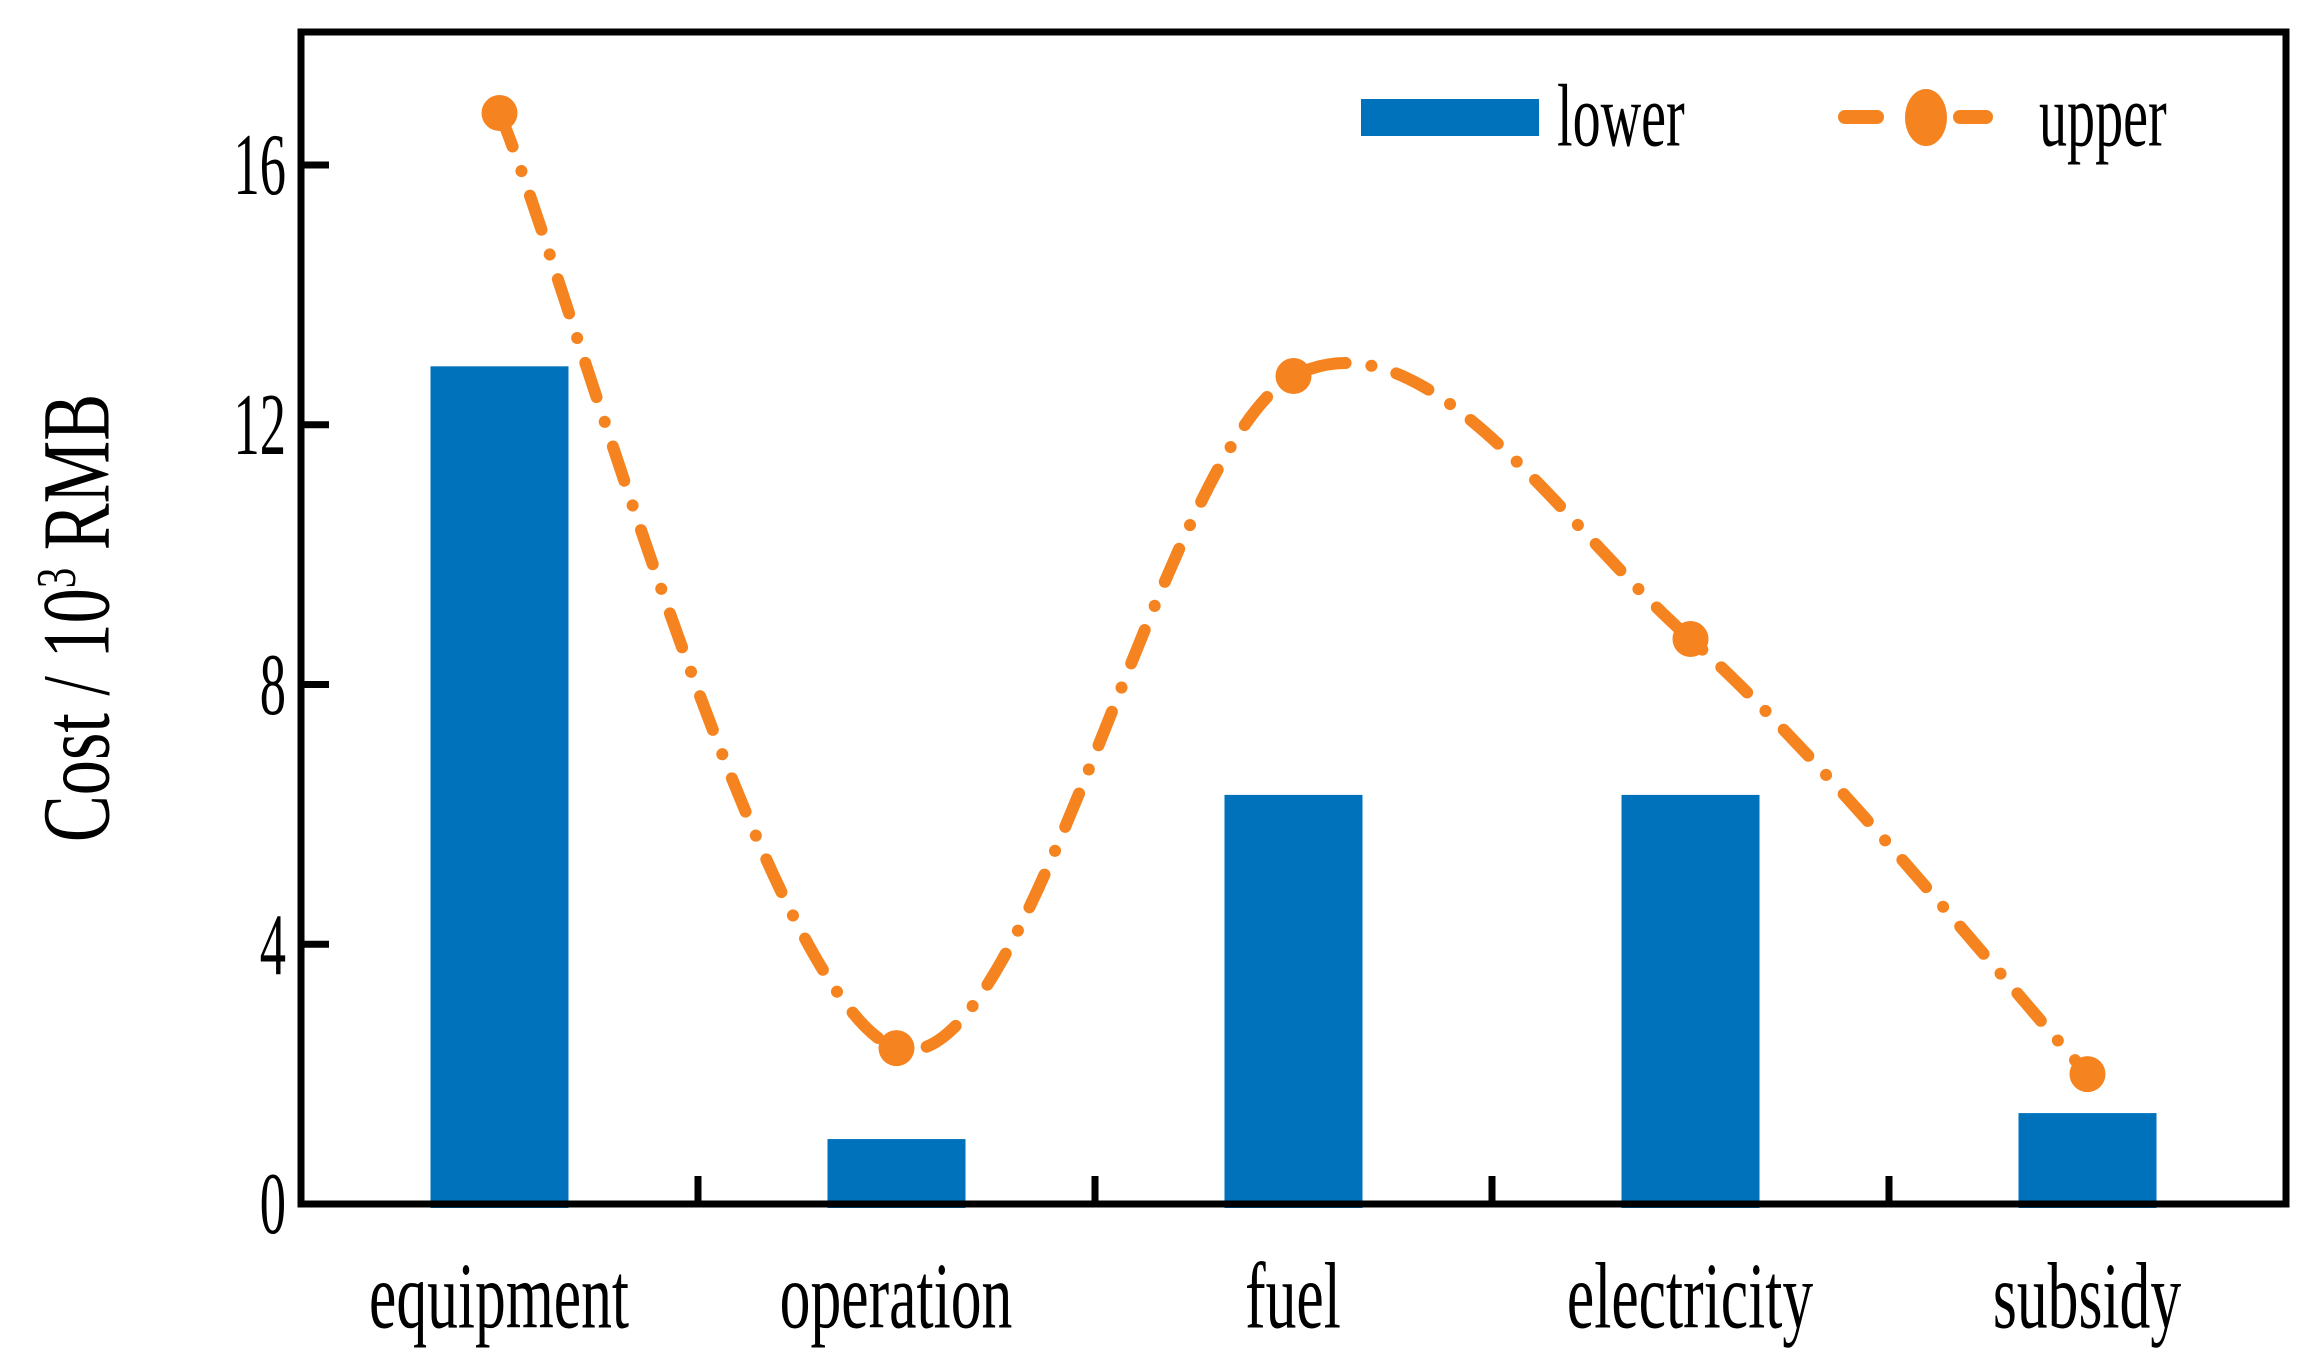 This screenshot has height=1360, width=2313. What do you see at coordinates (1690, 1297) in the screenshot?
I see `x-label-electricity: electricity` at bounding box center [1690, 1297].